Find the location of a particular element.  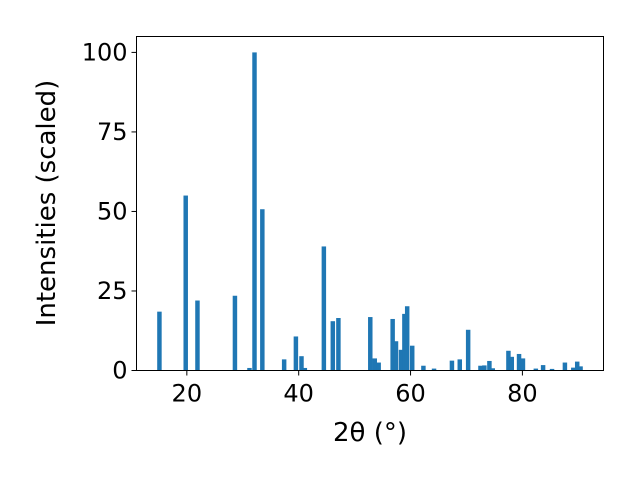

x-tick-label: 20 is located at coordinates (187, 394).